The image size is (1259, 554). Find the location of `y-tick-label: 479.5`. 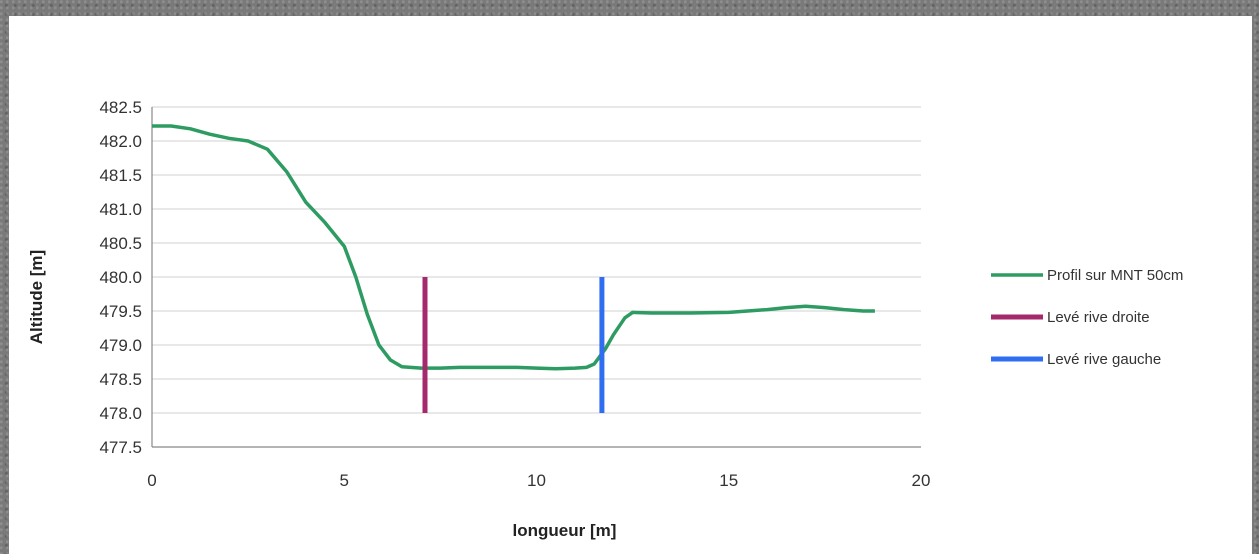

y-tick-label: 479.5 is located at coordinates (120, 311).